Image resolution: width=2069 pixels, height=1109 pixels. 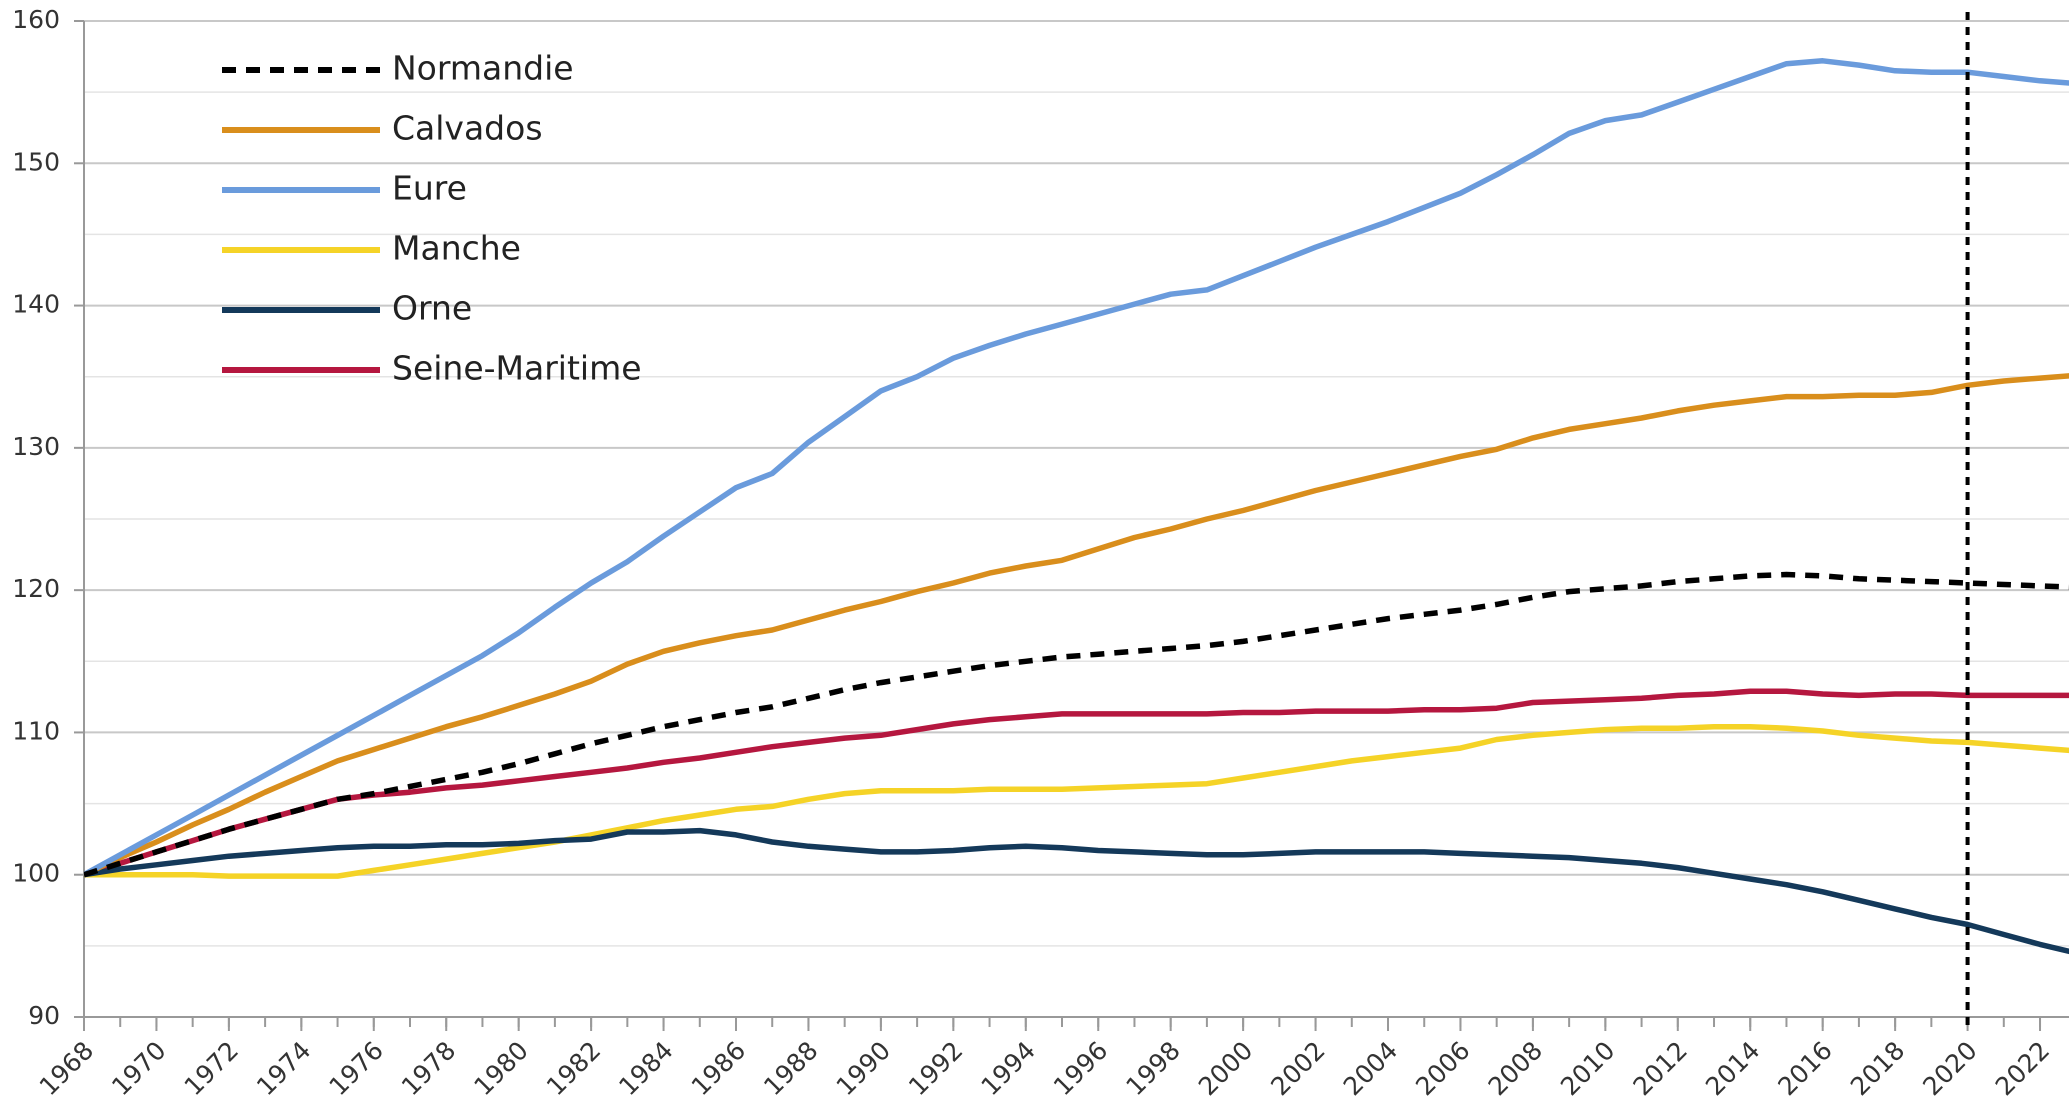 I want to click on legend-label: Eure, so click(x=429, y=188).